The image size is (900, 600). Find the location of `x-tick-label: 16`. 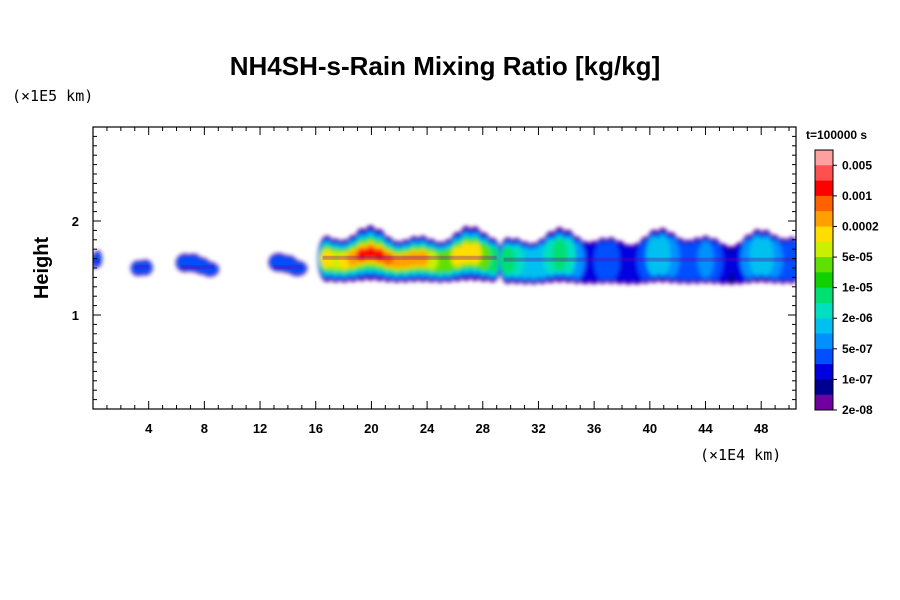

x-tick-label: 16 is located at coordinates (315, 428).